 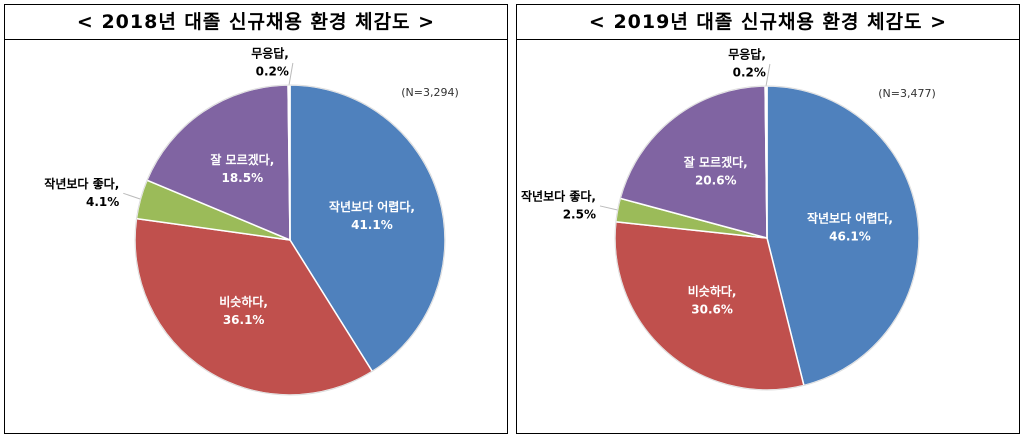 I want to click on slice-value-label: 46.1%, so click(x=850, y=236).